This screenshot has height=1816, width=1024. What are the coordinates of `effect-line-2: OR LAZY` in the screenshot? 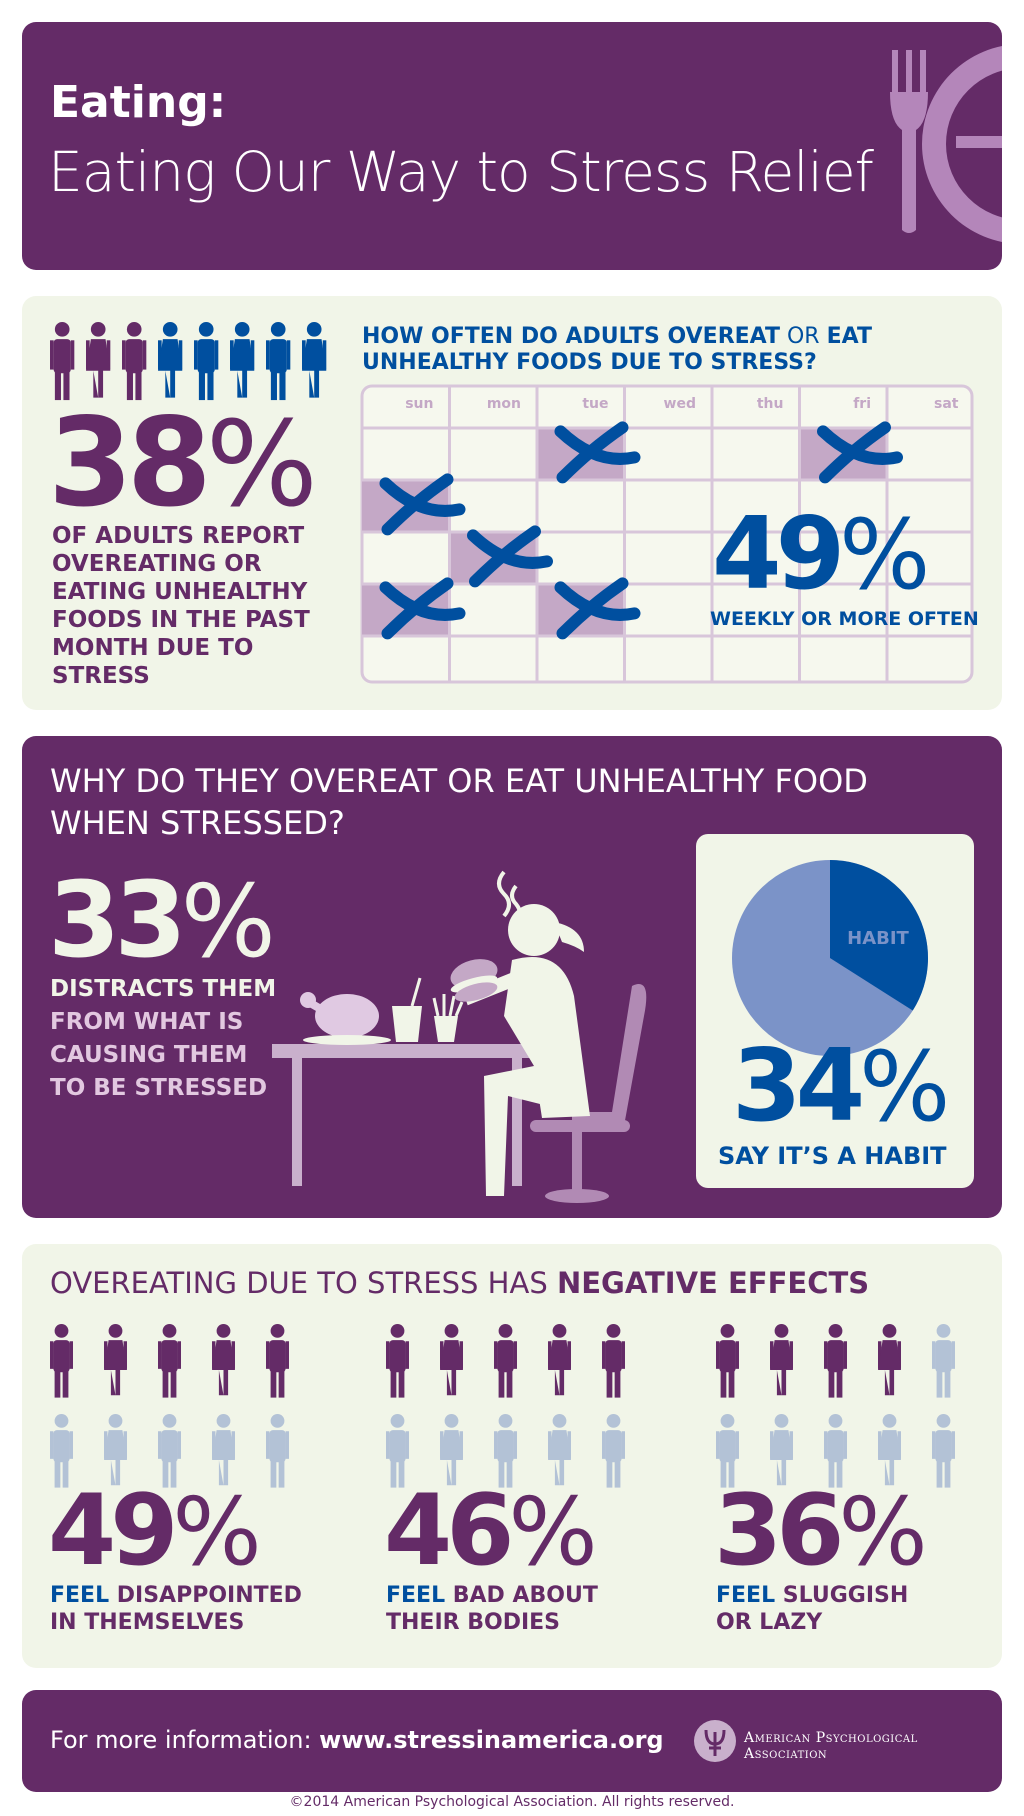 It's located at (769, 1622).